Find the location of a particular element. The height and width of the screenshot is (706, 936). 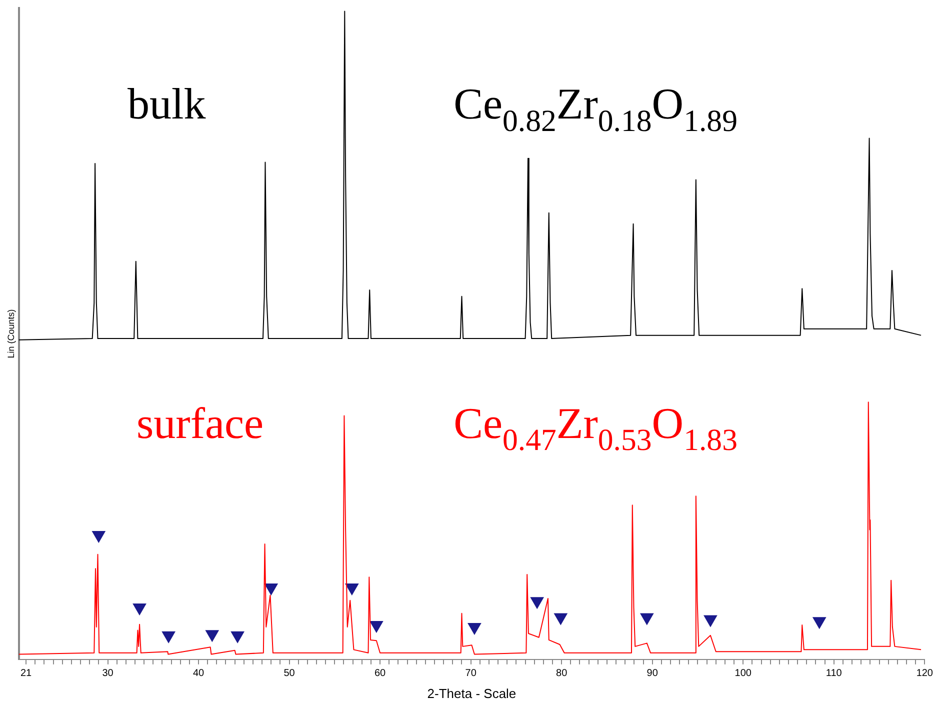

x-tick-label: 110 is located at coordinates (834, 674).